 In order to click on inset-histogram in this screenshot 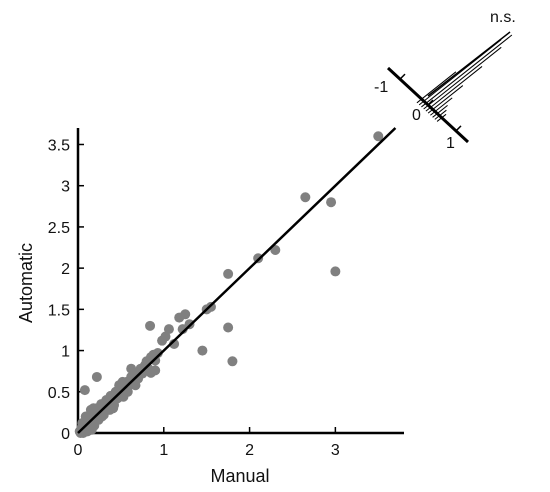, I will do `click(464, 78)`.